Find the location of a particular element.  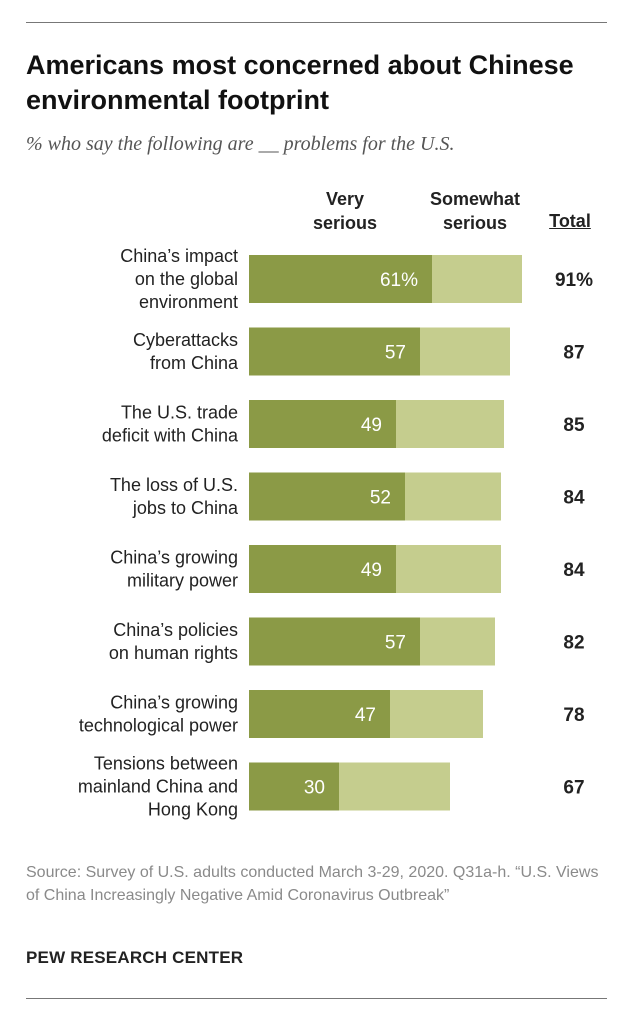

category-label: The loss of U.S. jobs to China is located at coordinates (174, 496).